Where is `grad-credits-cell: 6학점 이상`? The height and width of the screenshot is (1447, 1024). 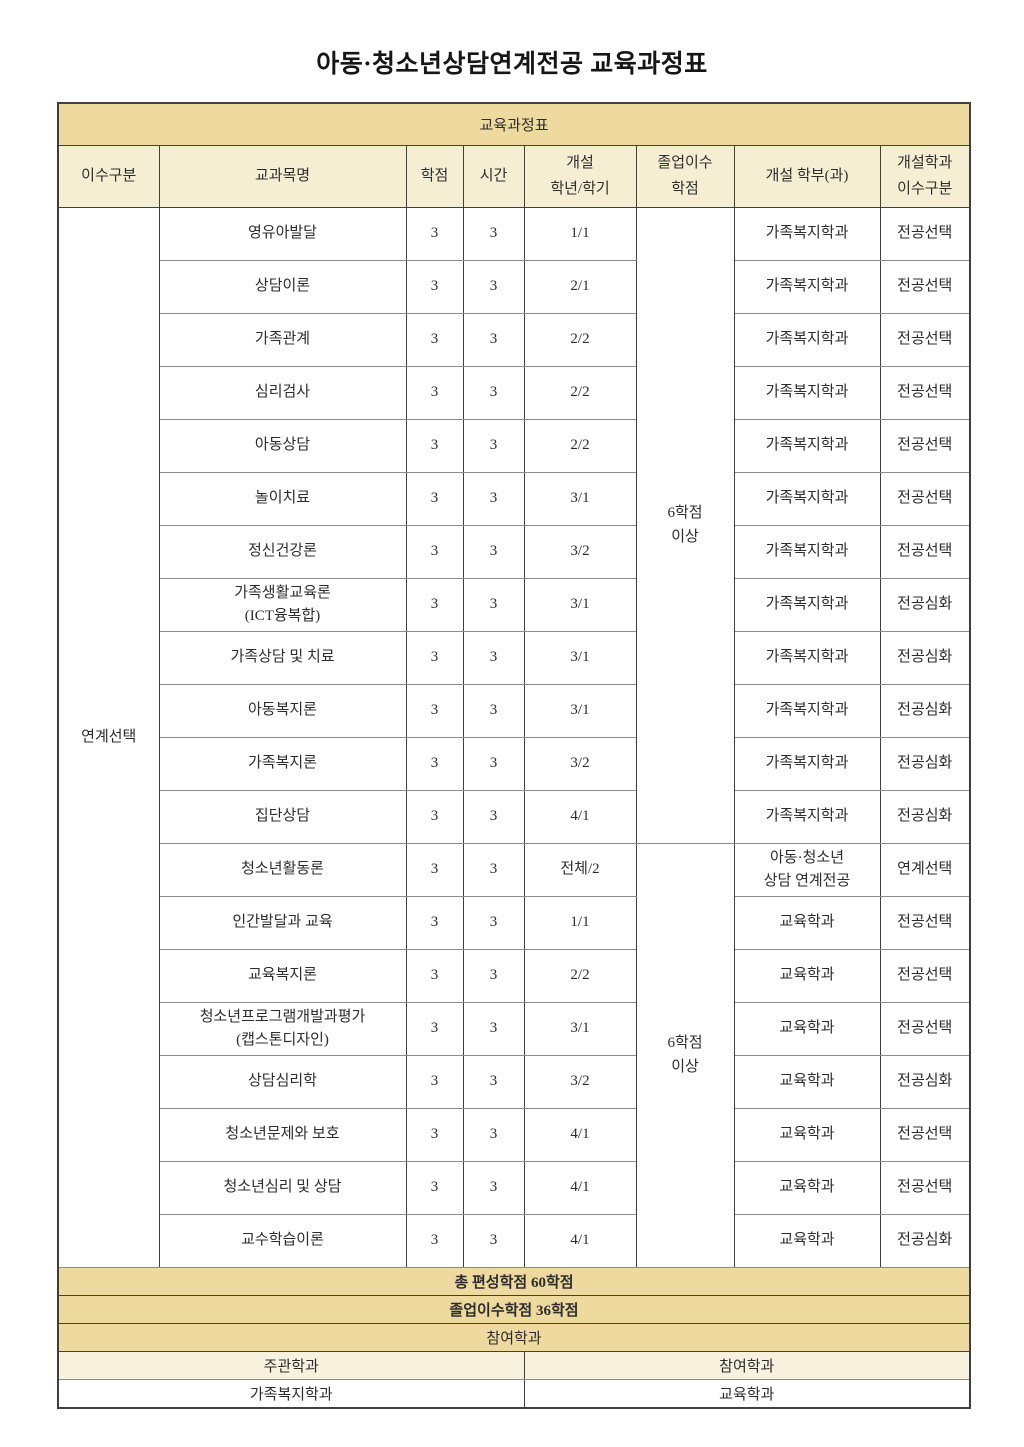
grad-credits-cell: 6학점 이상 is located at coordinates (685, 1055).